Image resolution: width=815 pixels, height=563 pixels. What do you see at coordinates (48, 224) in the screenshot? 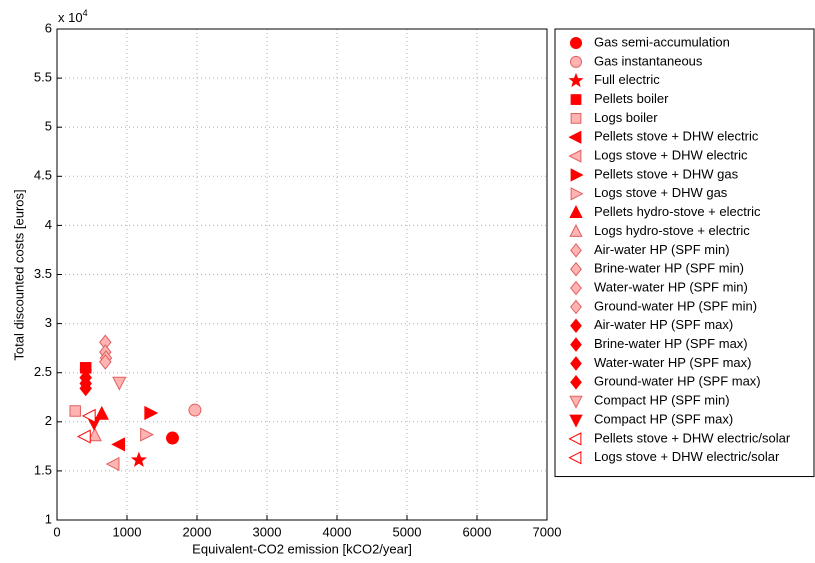
I see `y-tick-label: 4` at bounding box center [48, 224].